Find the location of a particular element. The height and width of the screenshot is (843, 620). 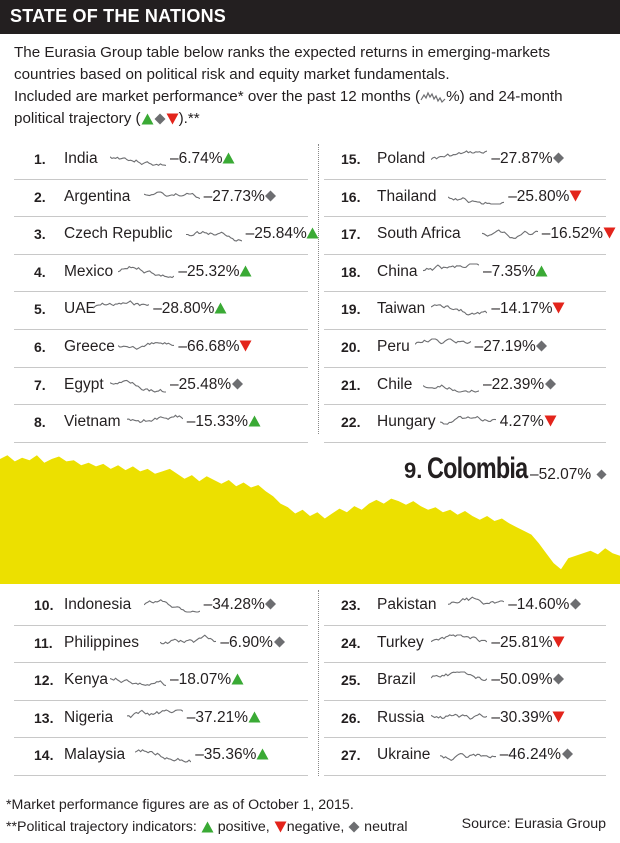

row-rank: 17. is located at coordinates (351, 234).